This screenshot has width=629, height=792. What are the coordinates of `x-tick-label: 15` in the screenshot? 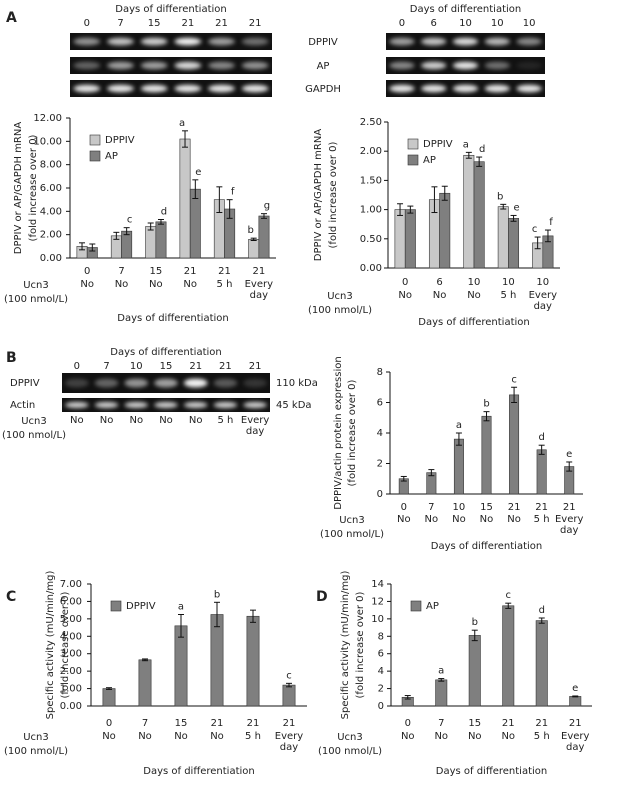 It's located at (474, 723).